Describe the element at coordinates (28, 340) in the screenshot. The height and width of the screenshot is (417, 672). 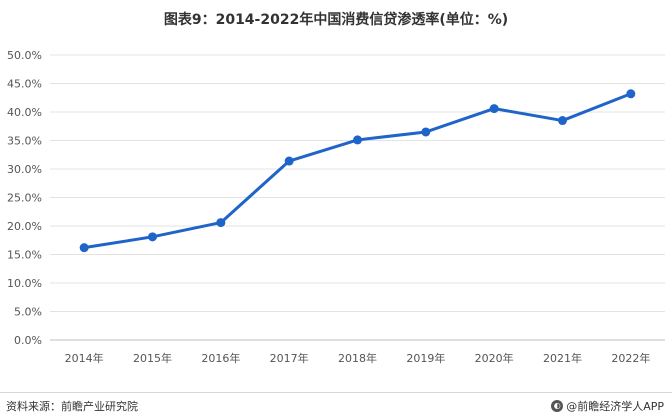
I see `y-tick-label: 0.0%` at that location.